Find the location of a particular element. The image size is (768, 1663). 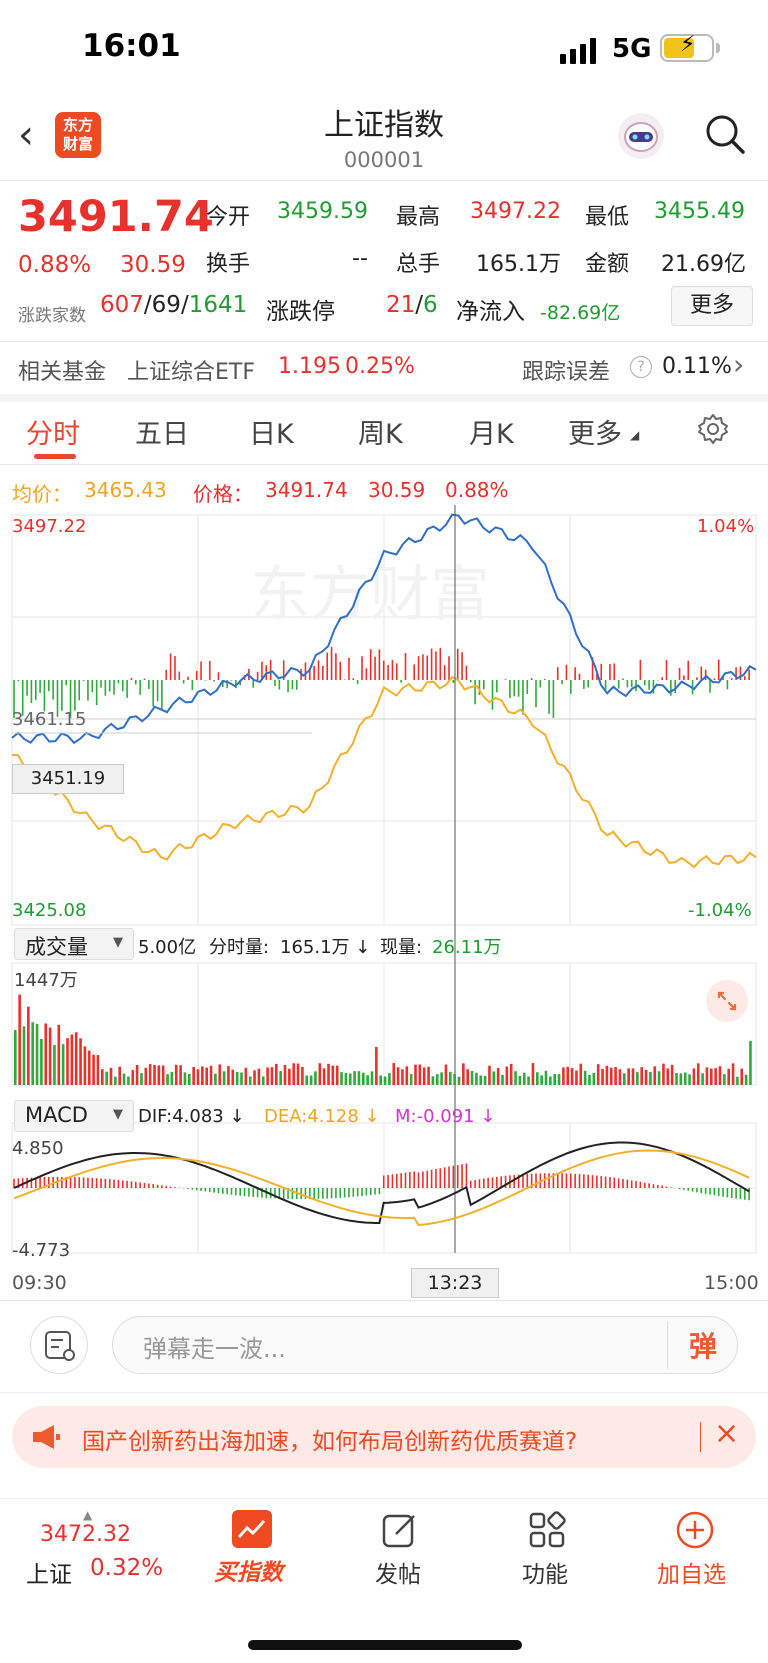

add-watchlist-icon is located at coordinates (695, 1530).